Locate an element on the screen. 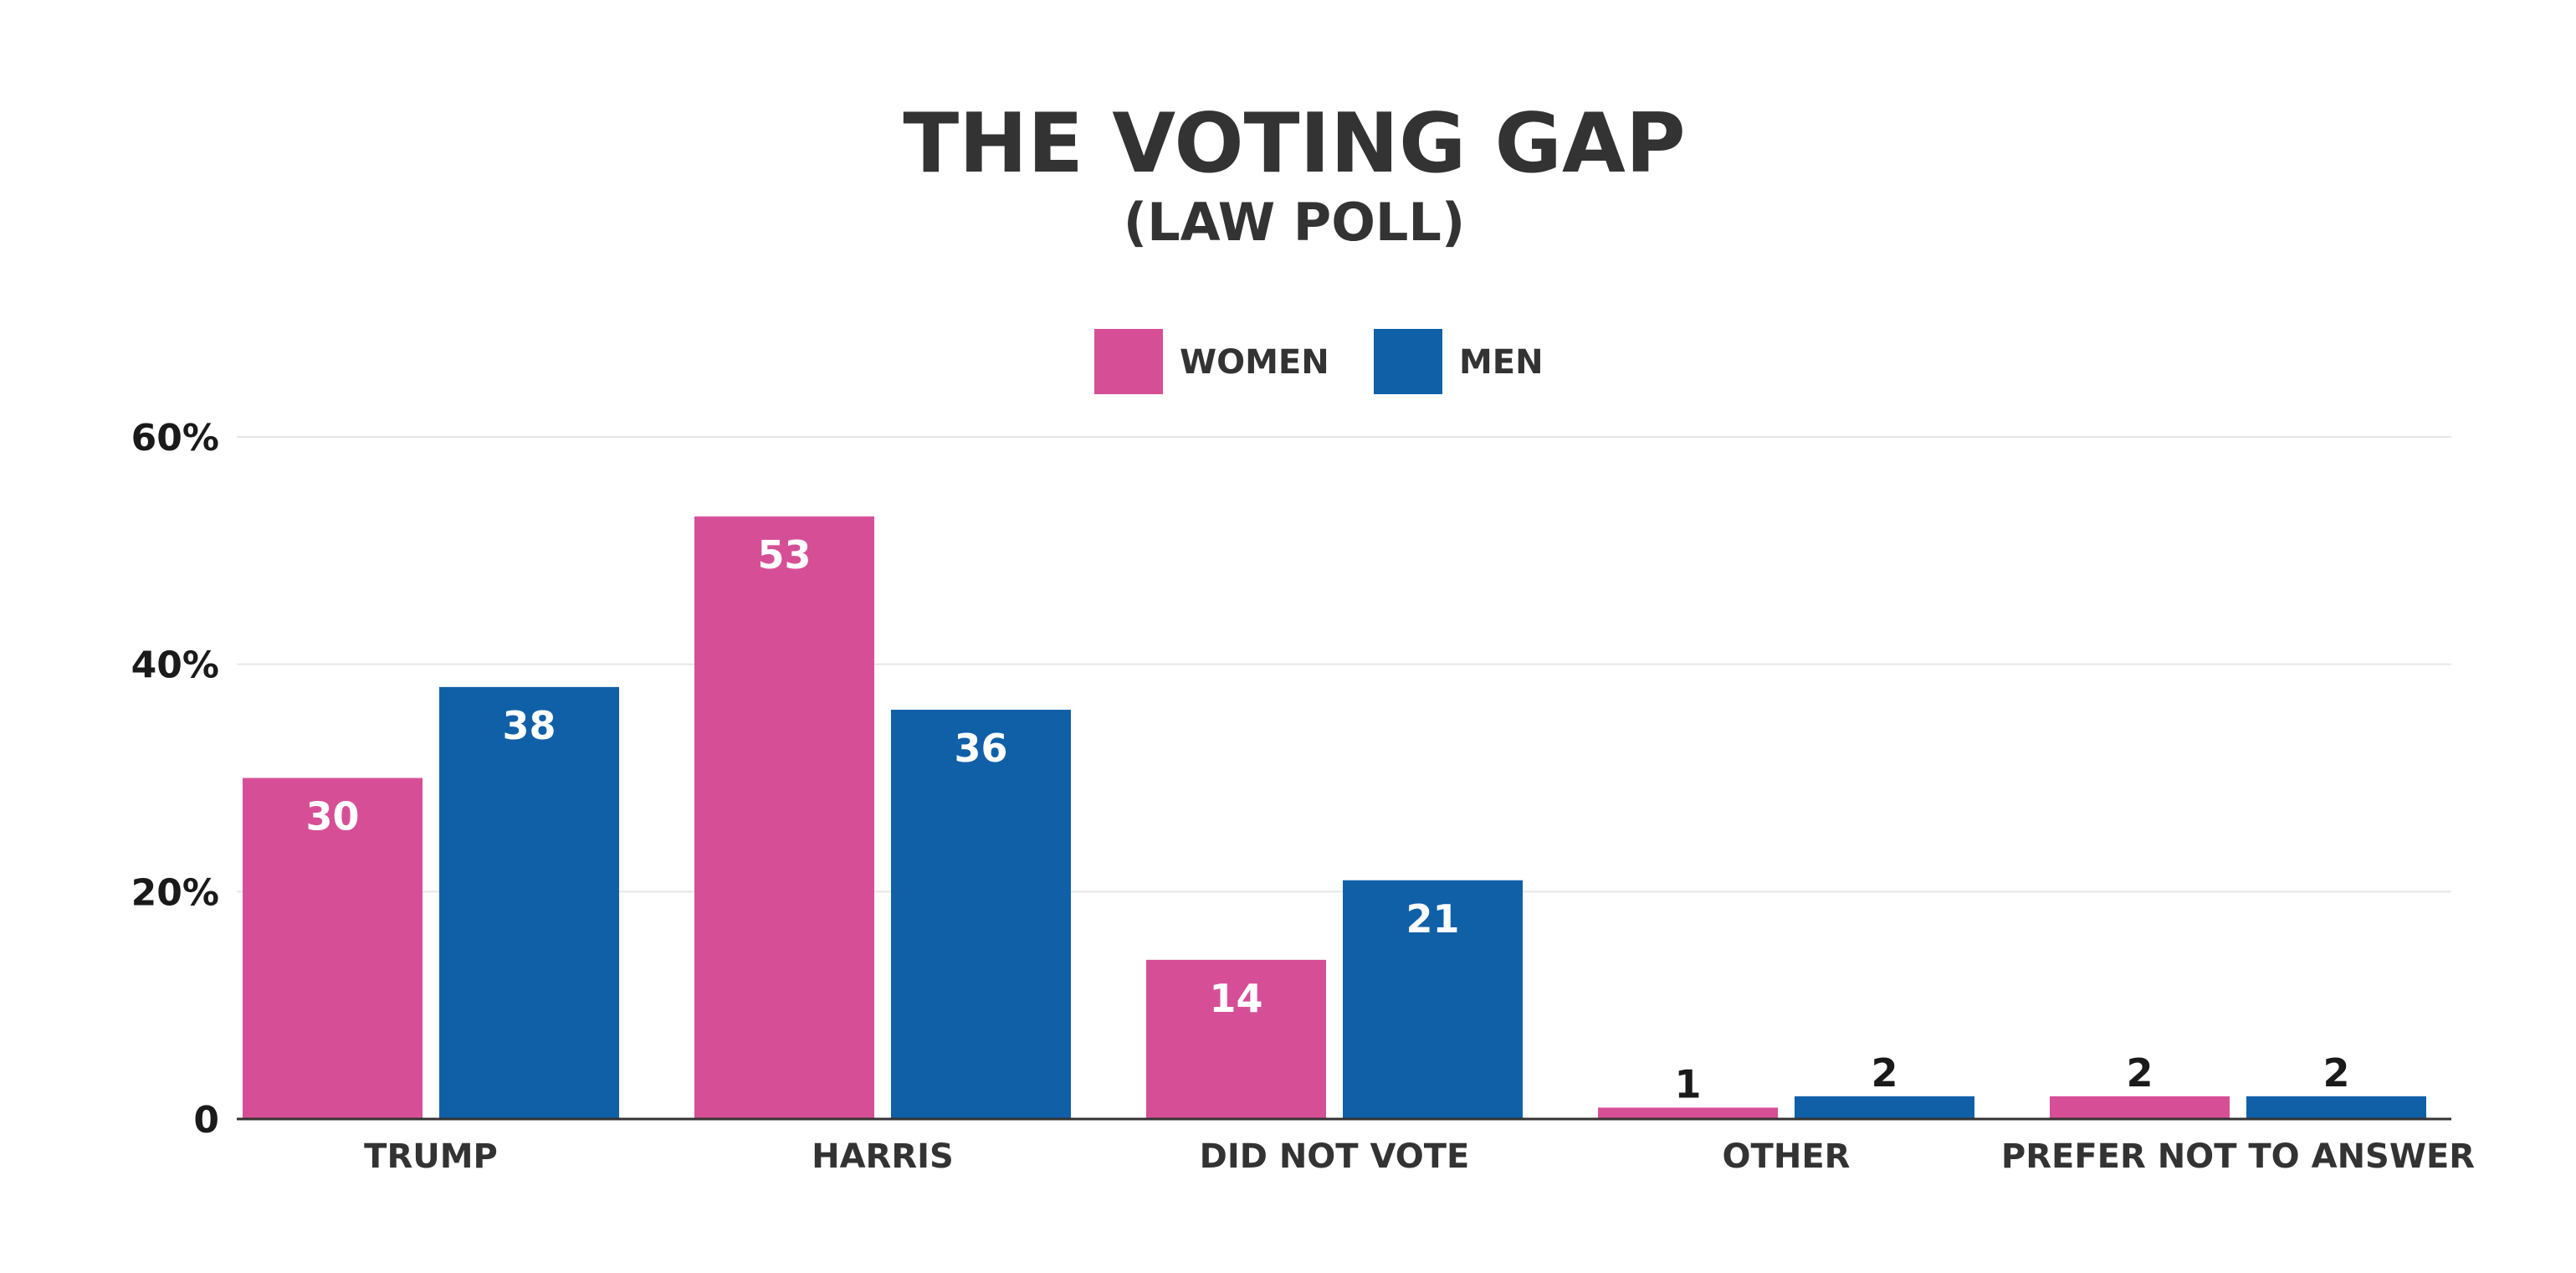  data-label: 38 is located at coordinates (529, 725).